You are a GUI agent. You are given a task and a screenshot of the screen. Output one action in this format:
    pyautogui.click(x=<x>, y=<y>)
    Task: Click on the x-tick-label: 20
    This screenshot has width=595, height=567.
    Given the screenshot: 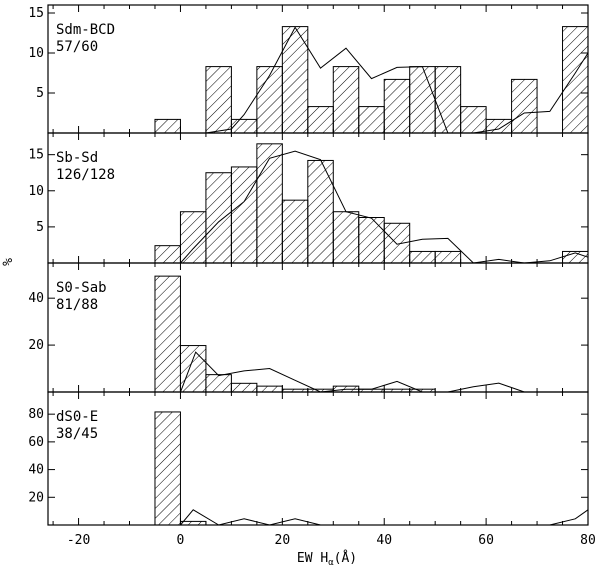 What is the action you would take?
    pyautogui.click(x=283, y=540)
    